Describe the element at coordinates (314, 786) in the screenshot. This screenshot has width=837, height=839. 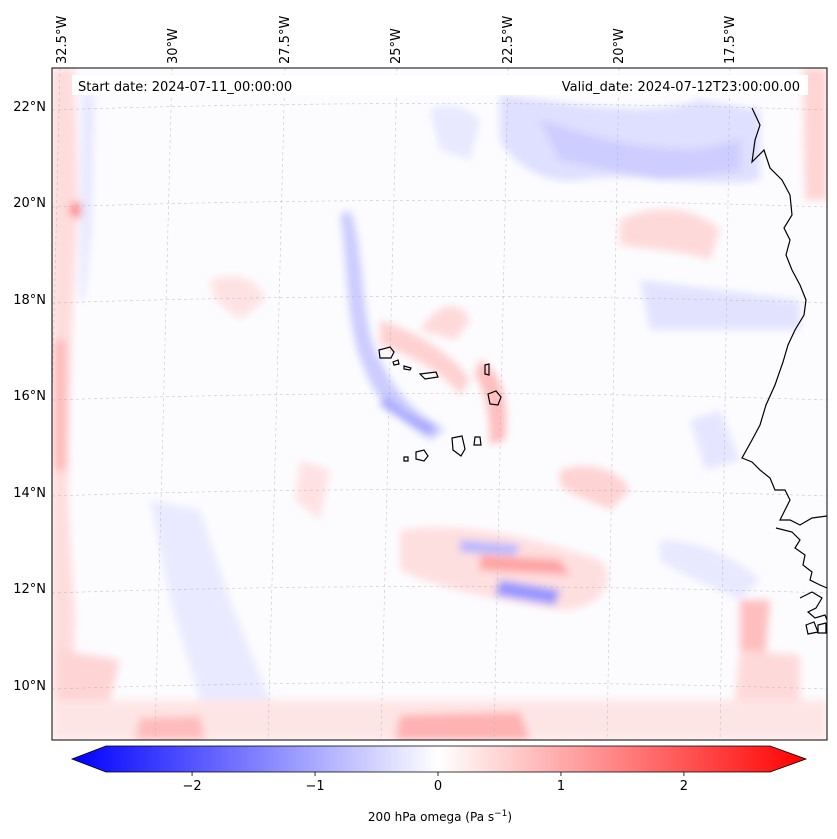
I see `colorbar-tick-label: −1` at that location.